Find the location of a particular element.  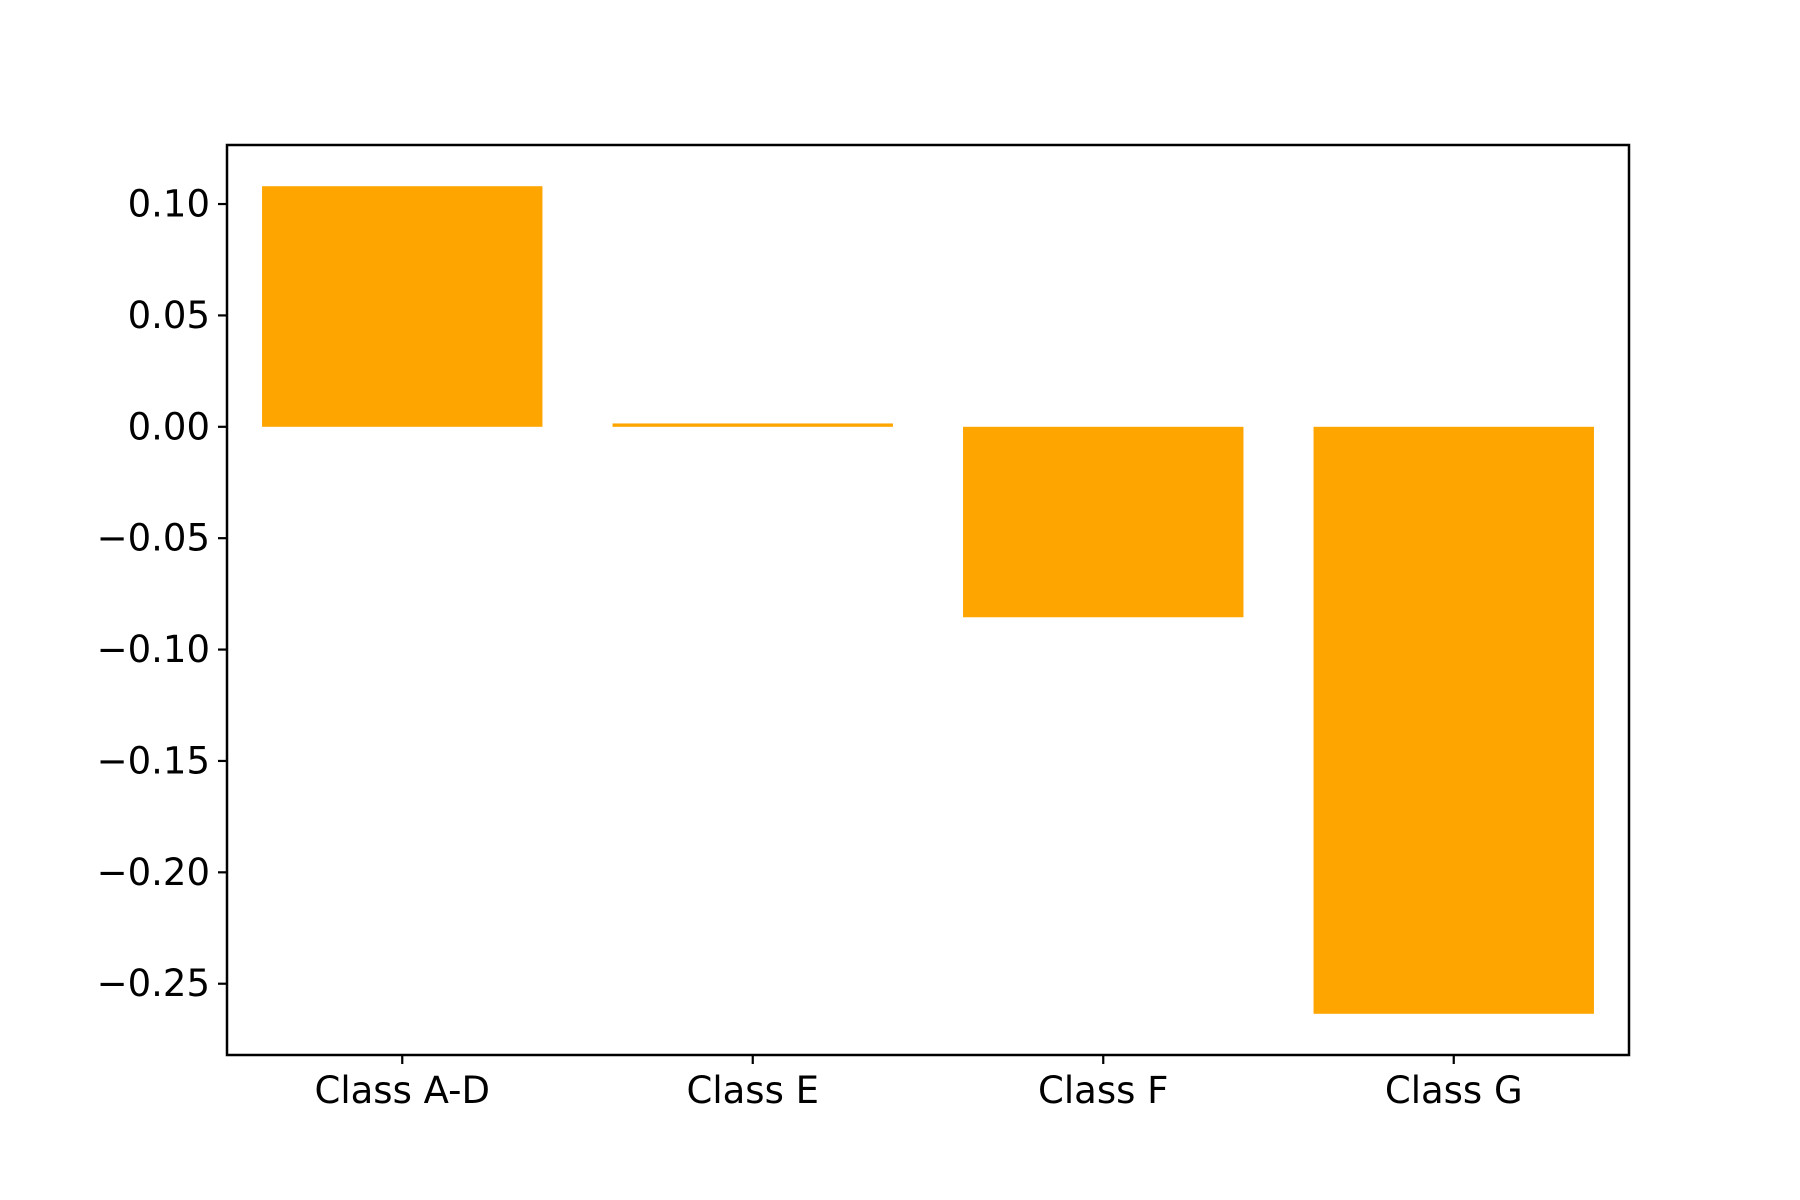

y-tick-label: −0.25 is located at coordinates (153, 983).